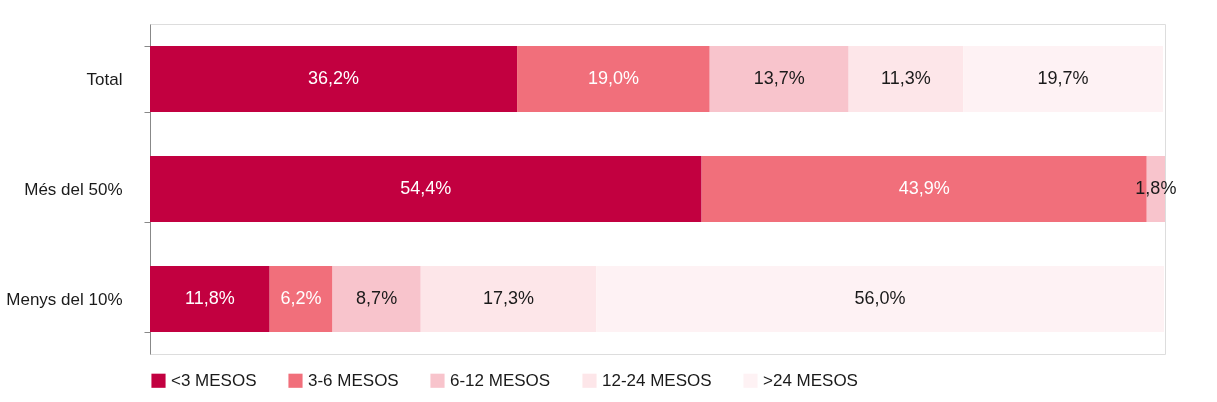 This screenshot has height=402, width=1217. I want to click on data-label: 11,8%, so click(209, 298).